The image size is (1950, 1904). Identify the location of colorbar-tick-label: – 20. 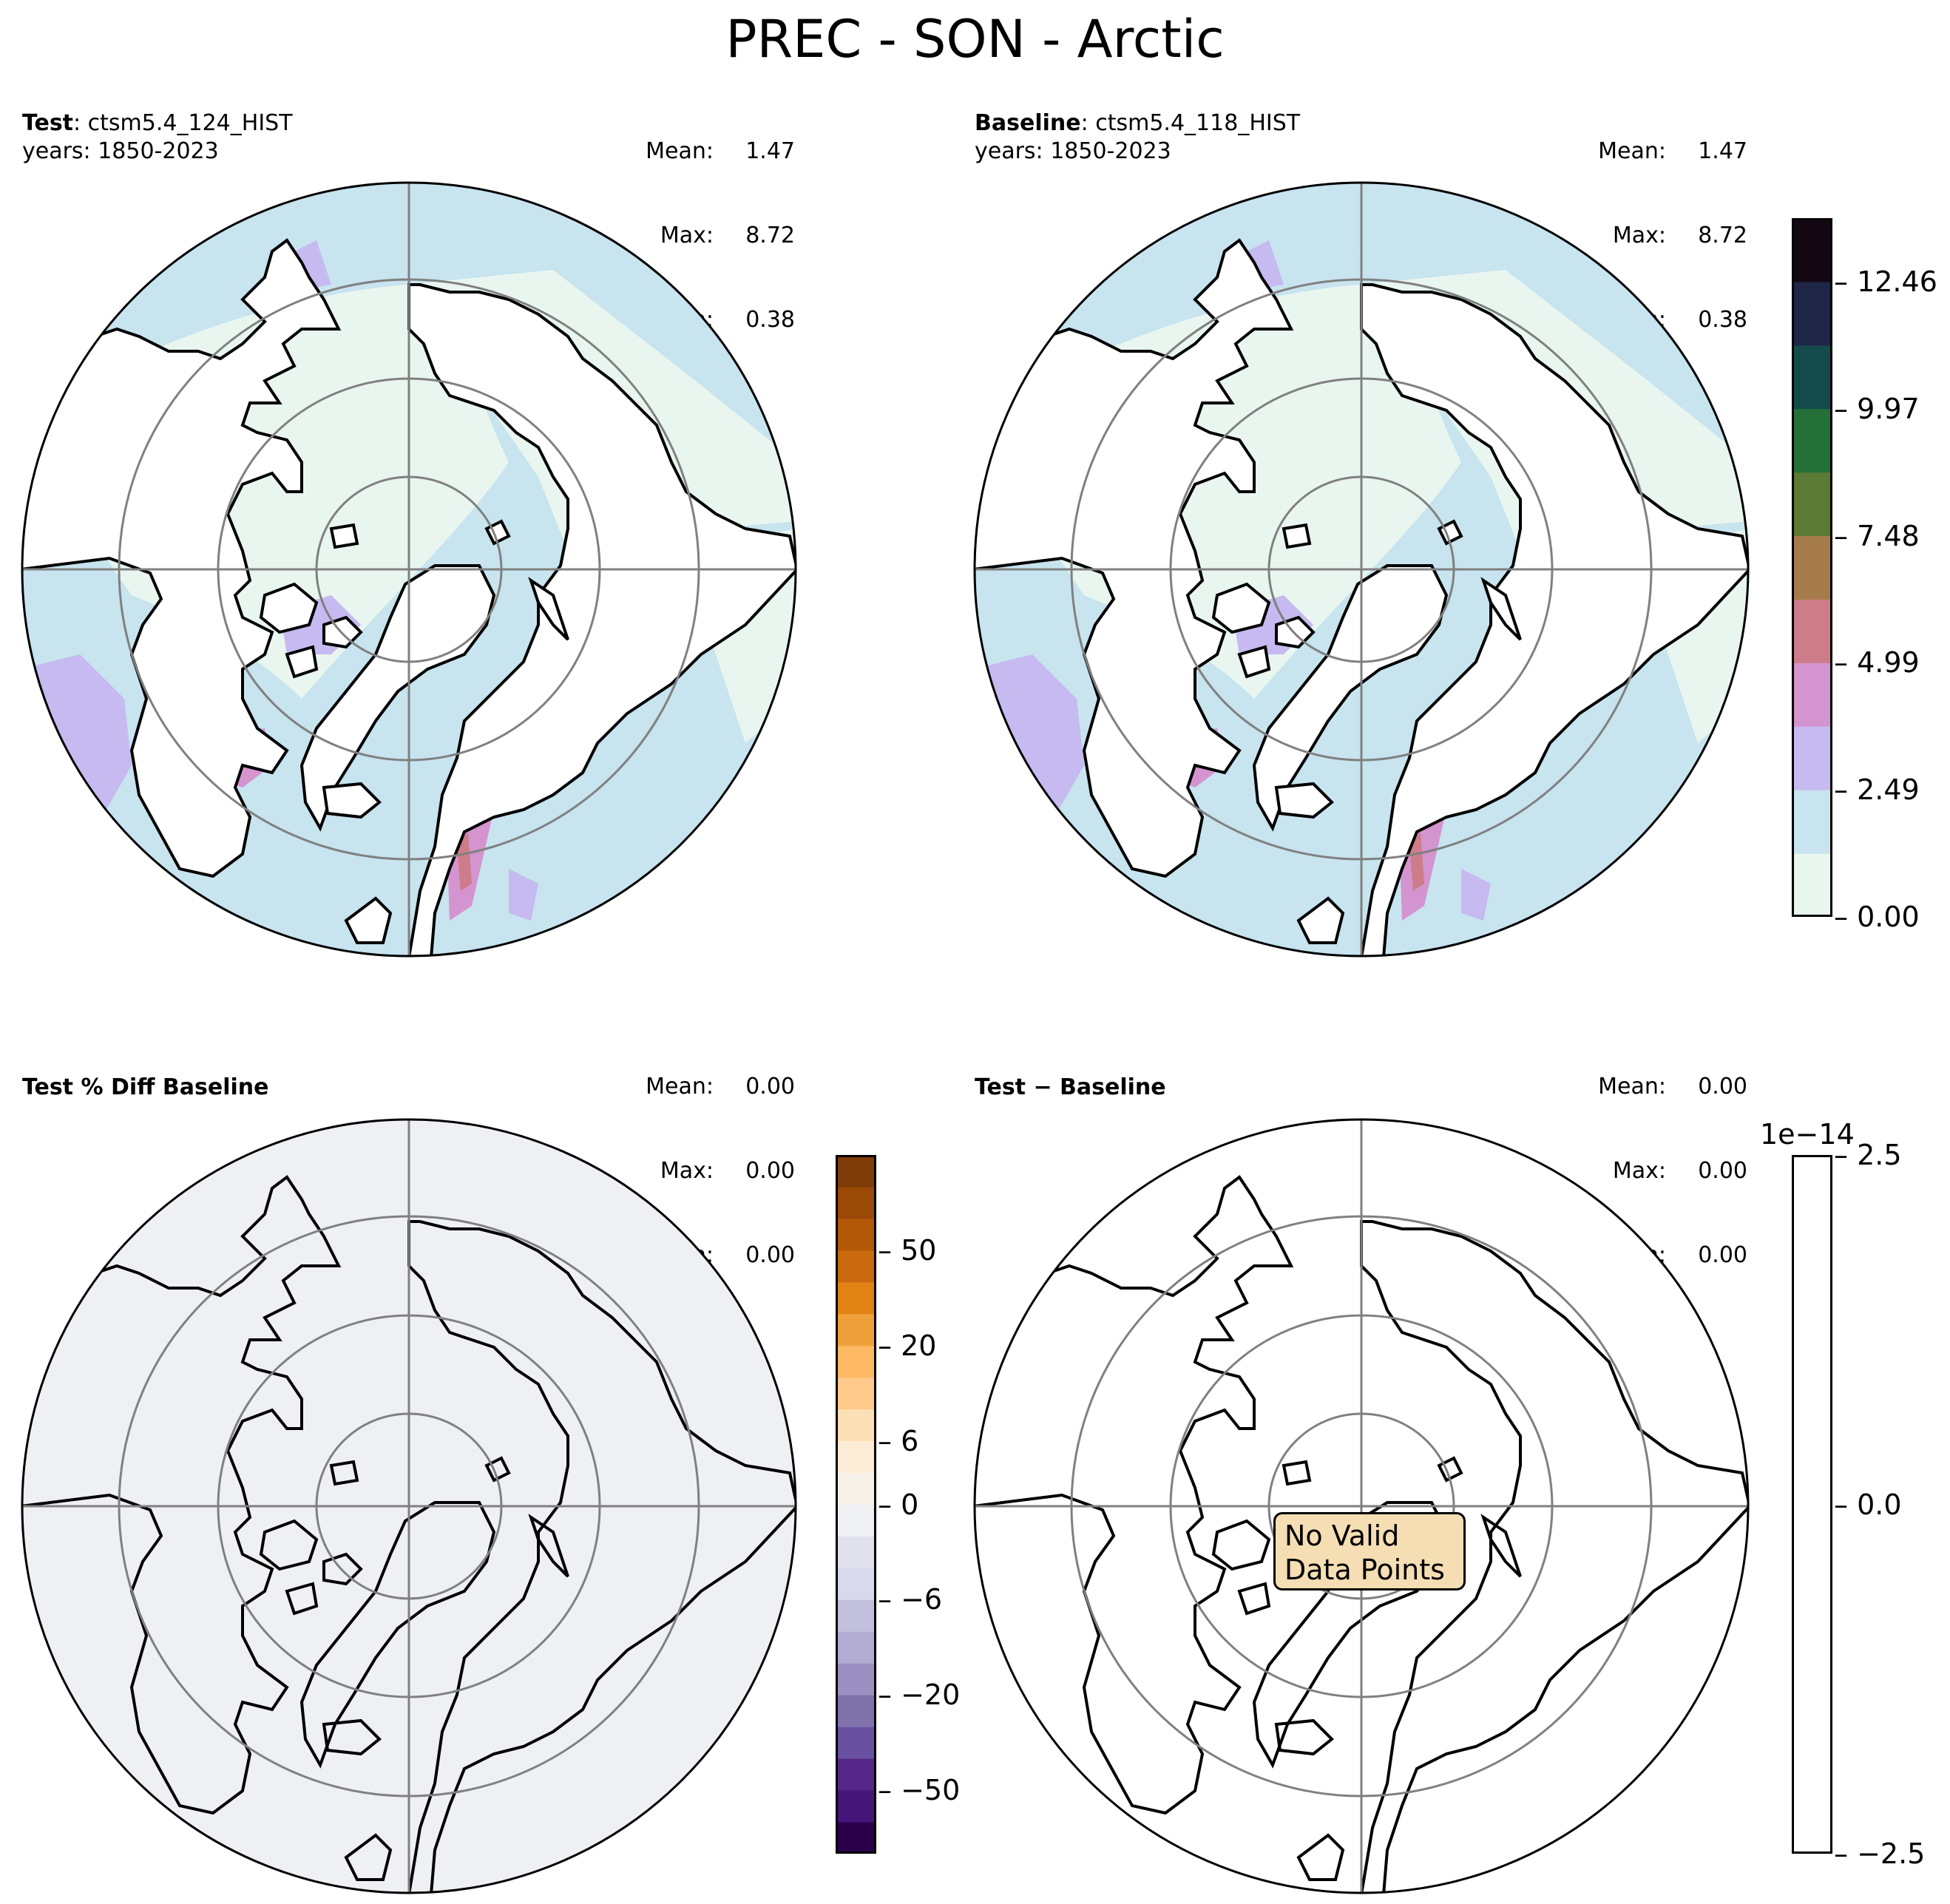
(907, 1345).